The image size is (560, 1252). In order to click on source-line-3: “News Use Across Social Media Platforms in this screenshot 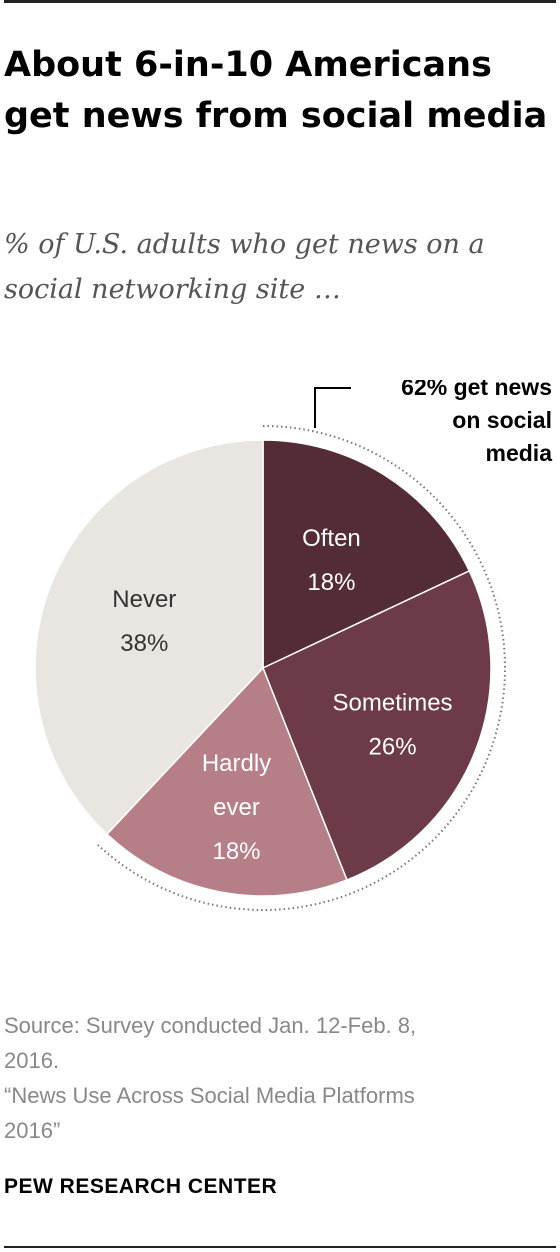, I will do `click(209, 1095)`.